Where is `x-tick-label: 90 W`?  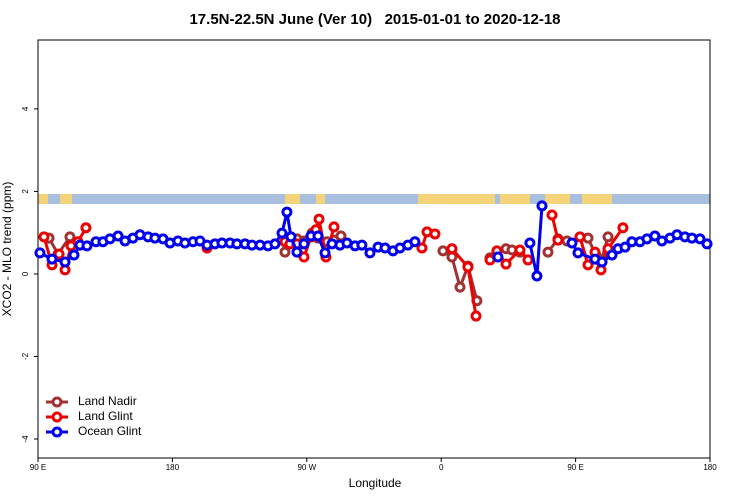
x-tick-label: 90 W is located at coordinates (306, 467).